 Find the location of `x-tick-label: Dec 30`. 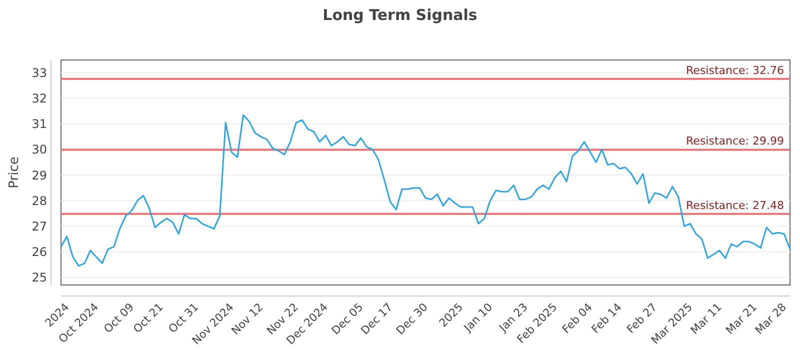

x-tick-label: Dec 30 is located at coordinates (412, 319).